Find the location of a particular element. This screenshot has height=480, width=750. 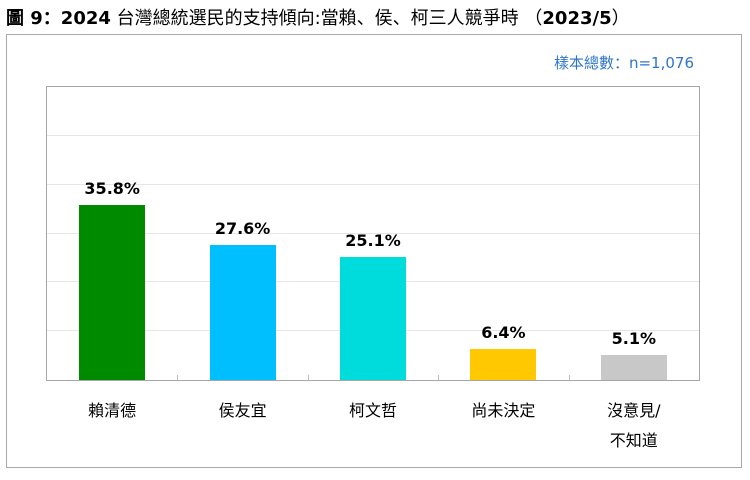

bar-value-label: 5.1% is located at coordinates (633, 339).